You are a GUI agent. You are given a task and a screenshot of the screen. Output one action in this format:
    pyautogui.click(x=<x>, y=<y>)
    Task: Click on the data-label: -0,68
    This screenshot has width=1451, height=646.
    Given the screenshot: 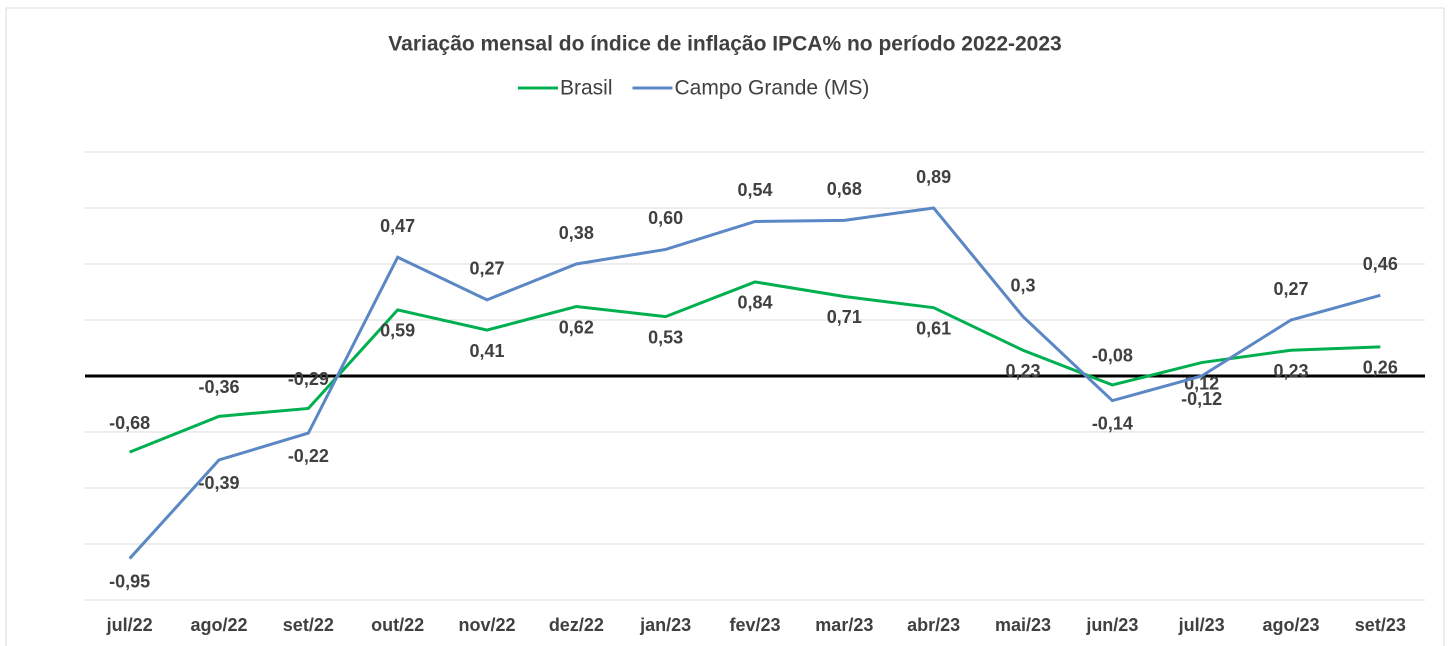 What is the action you would take?
    pyautogui.click(x=129, y=423)
    